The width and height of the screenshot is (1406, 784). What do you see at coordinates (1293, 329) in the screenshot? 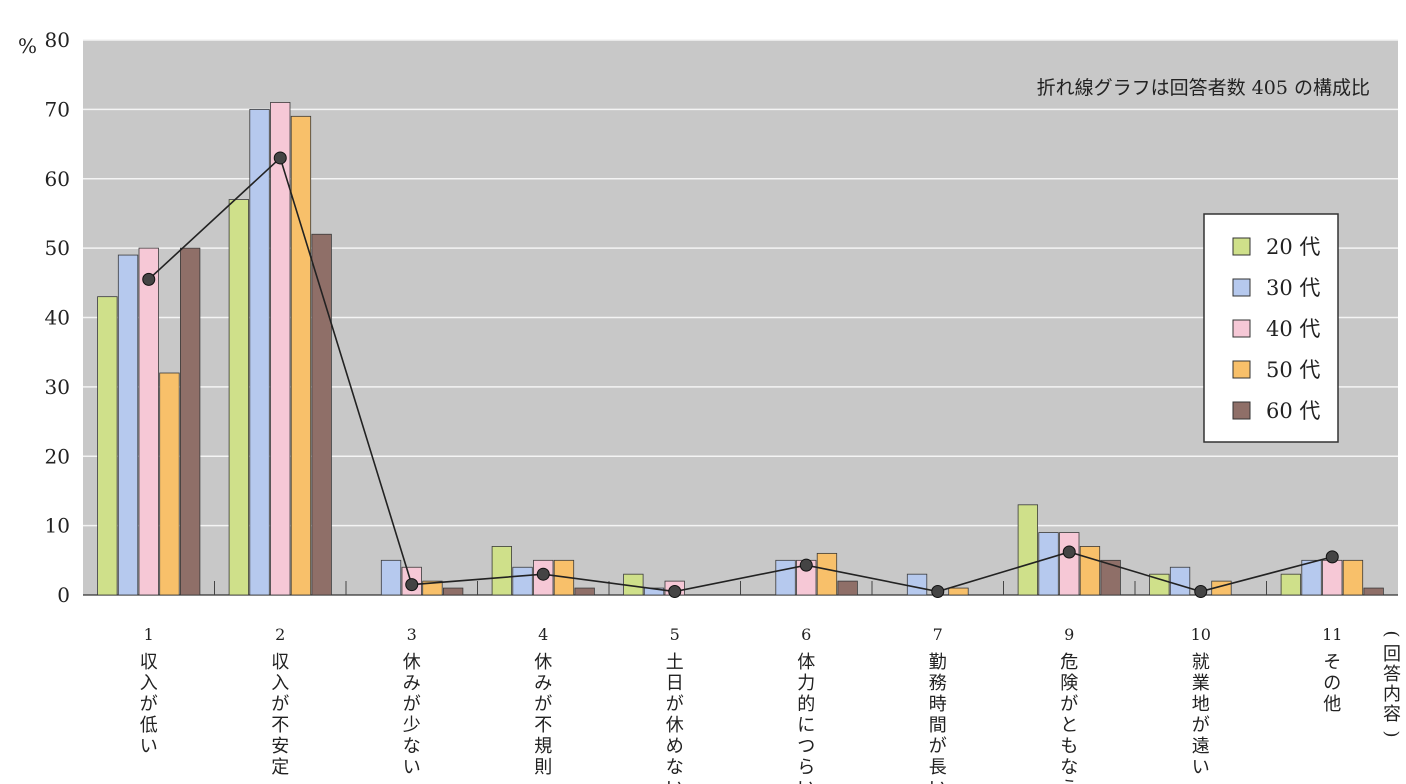
I see `legend-label: 40 代` at bounding box center [1293, 329].